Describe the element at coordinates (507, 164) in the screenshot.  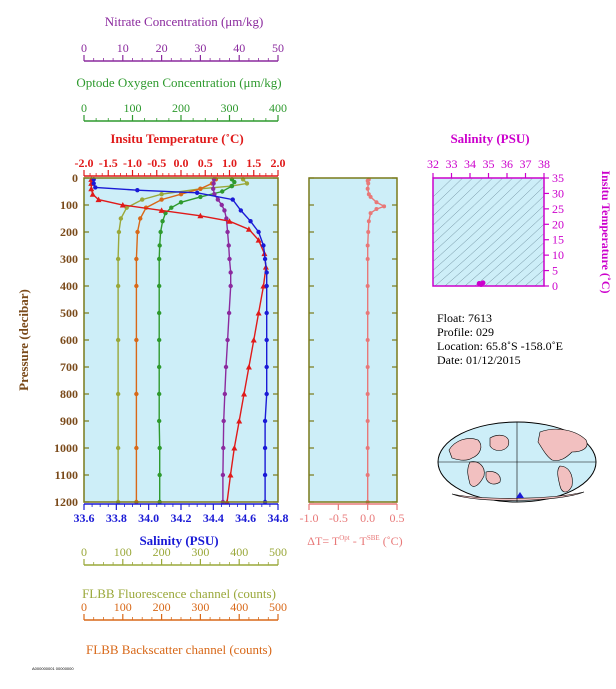
I see `ts-x-tick-label: 36` at that location.